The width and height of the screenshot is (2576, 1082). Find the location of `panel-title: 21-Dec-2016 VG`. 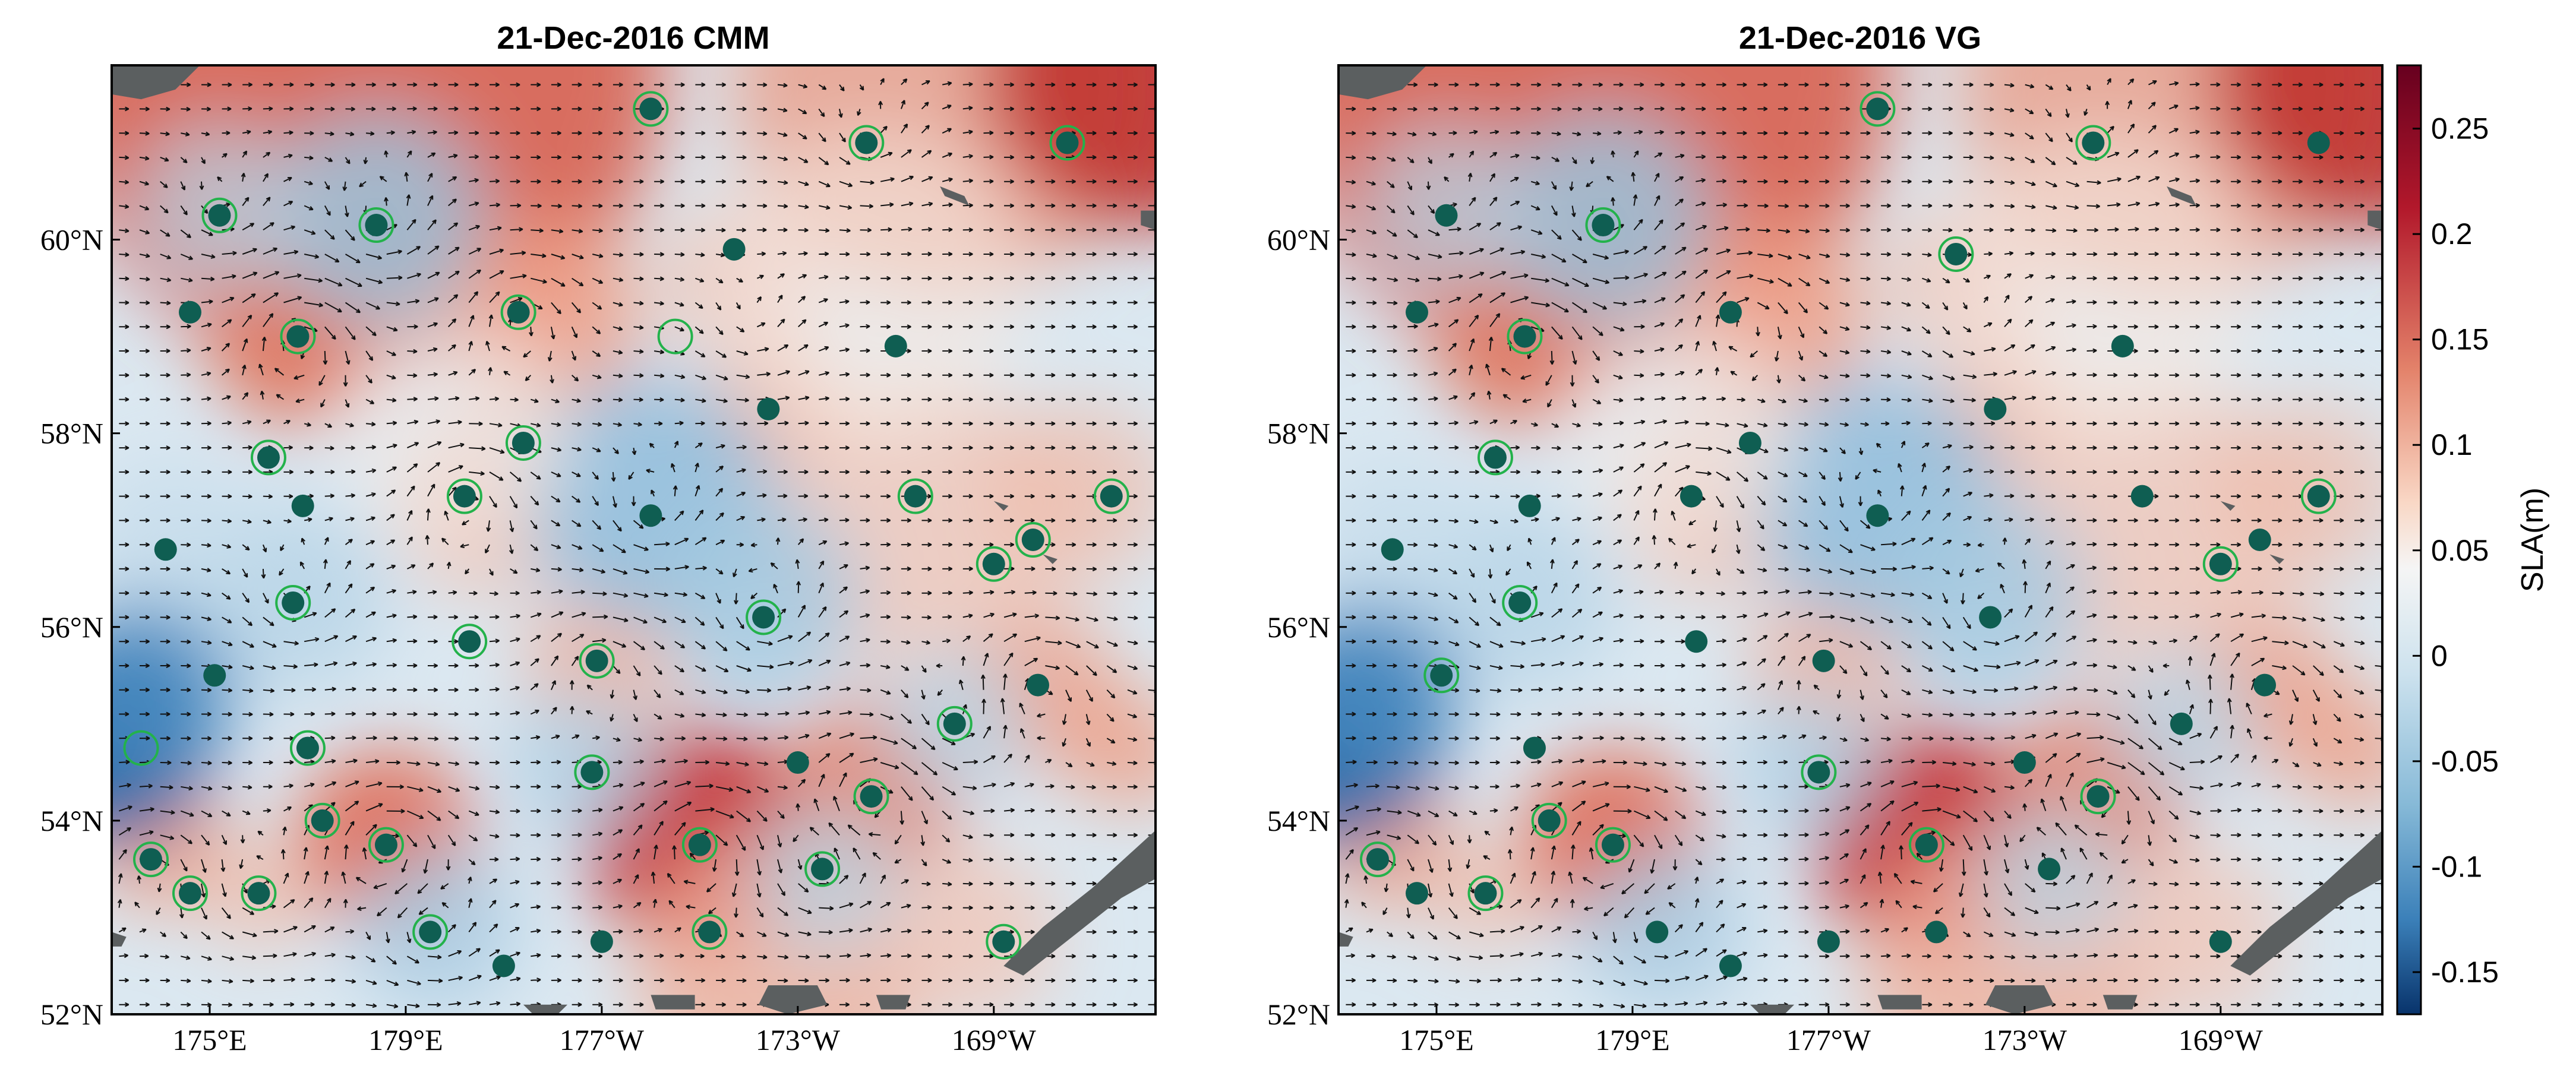

panel-title: 21-Dec-2016 VG is located at coordinates (1860, 38).